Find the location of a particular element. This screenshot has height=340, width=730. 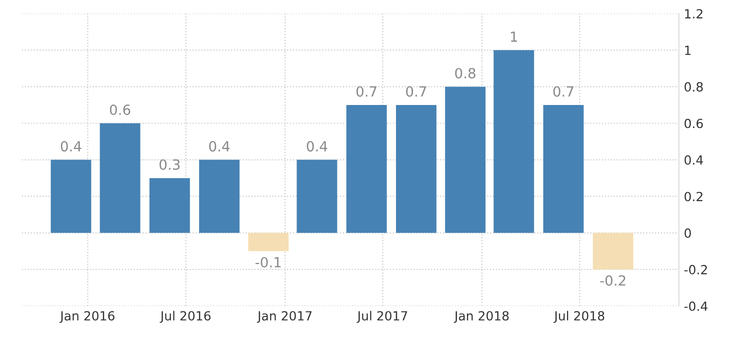

x-tick-label: Jan 2016 is located at coordinates (87, 317).